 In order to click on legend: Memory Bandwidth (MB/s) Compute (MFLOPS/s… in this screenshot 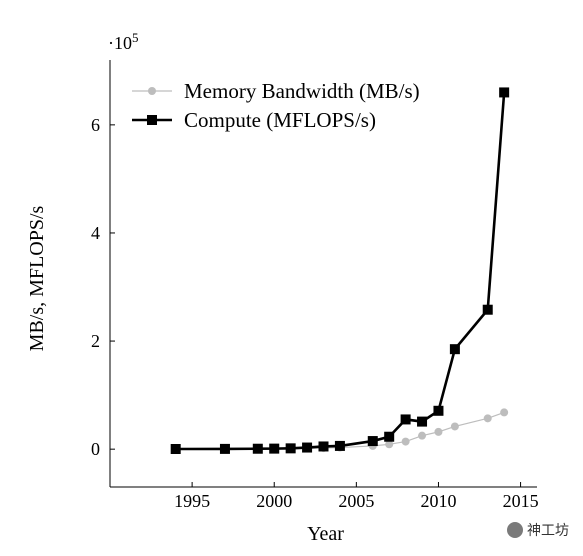, I will do `click(276, 105)`.